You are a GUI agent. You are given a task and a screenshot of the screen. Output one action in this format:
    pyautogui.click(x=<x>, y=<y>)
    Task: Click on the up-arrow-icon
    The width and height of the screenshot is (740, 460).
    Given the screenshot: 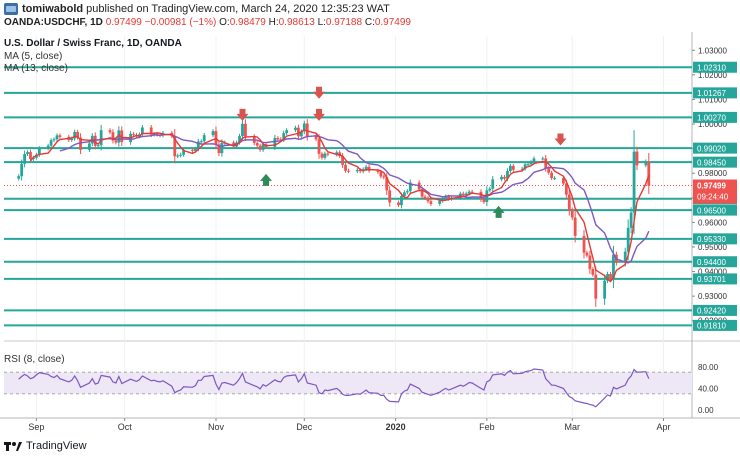 What is the action you would take?
    pyautogui.click(x=498, y=211)
    